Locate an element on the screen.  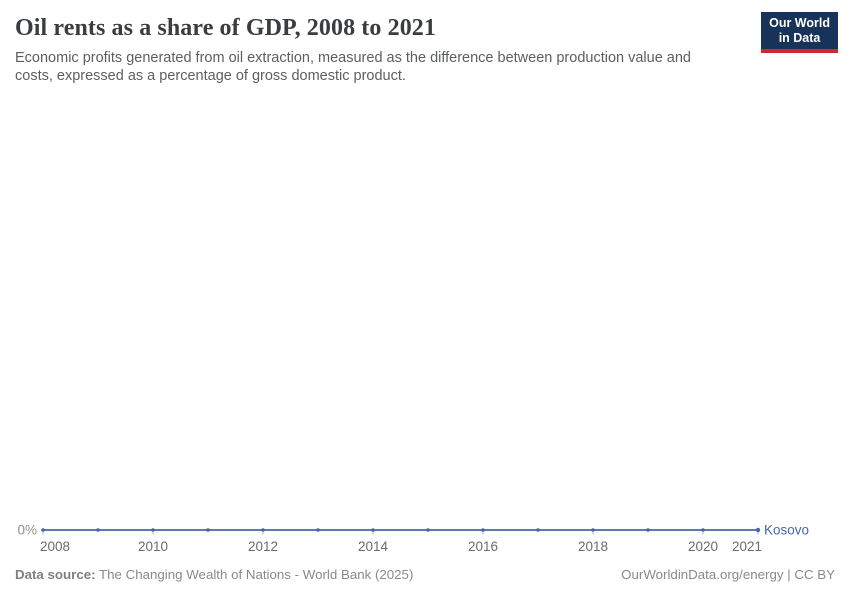
owid-url-license: OurWorldinData.org/energy | CC BY is located at coordinates (728, 574).